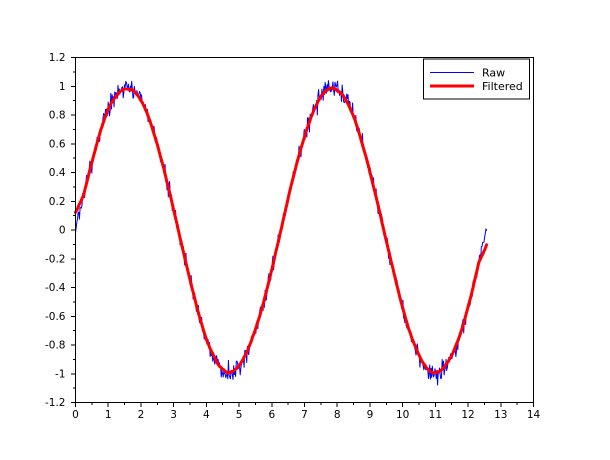 The width and height of the screenshot is (610, 460). I want to click on x-axis-tick-labels: 0 1 2 3 4 5 6 7 8 9 10 11 12 13 14, so click(306, 415).